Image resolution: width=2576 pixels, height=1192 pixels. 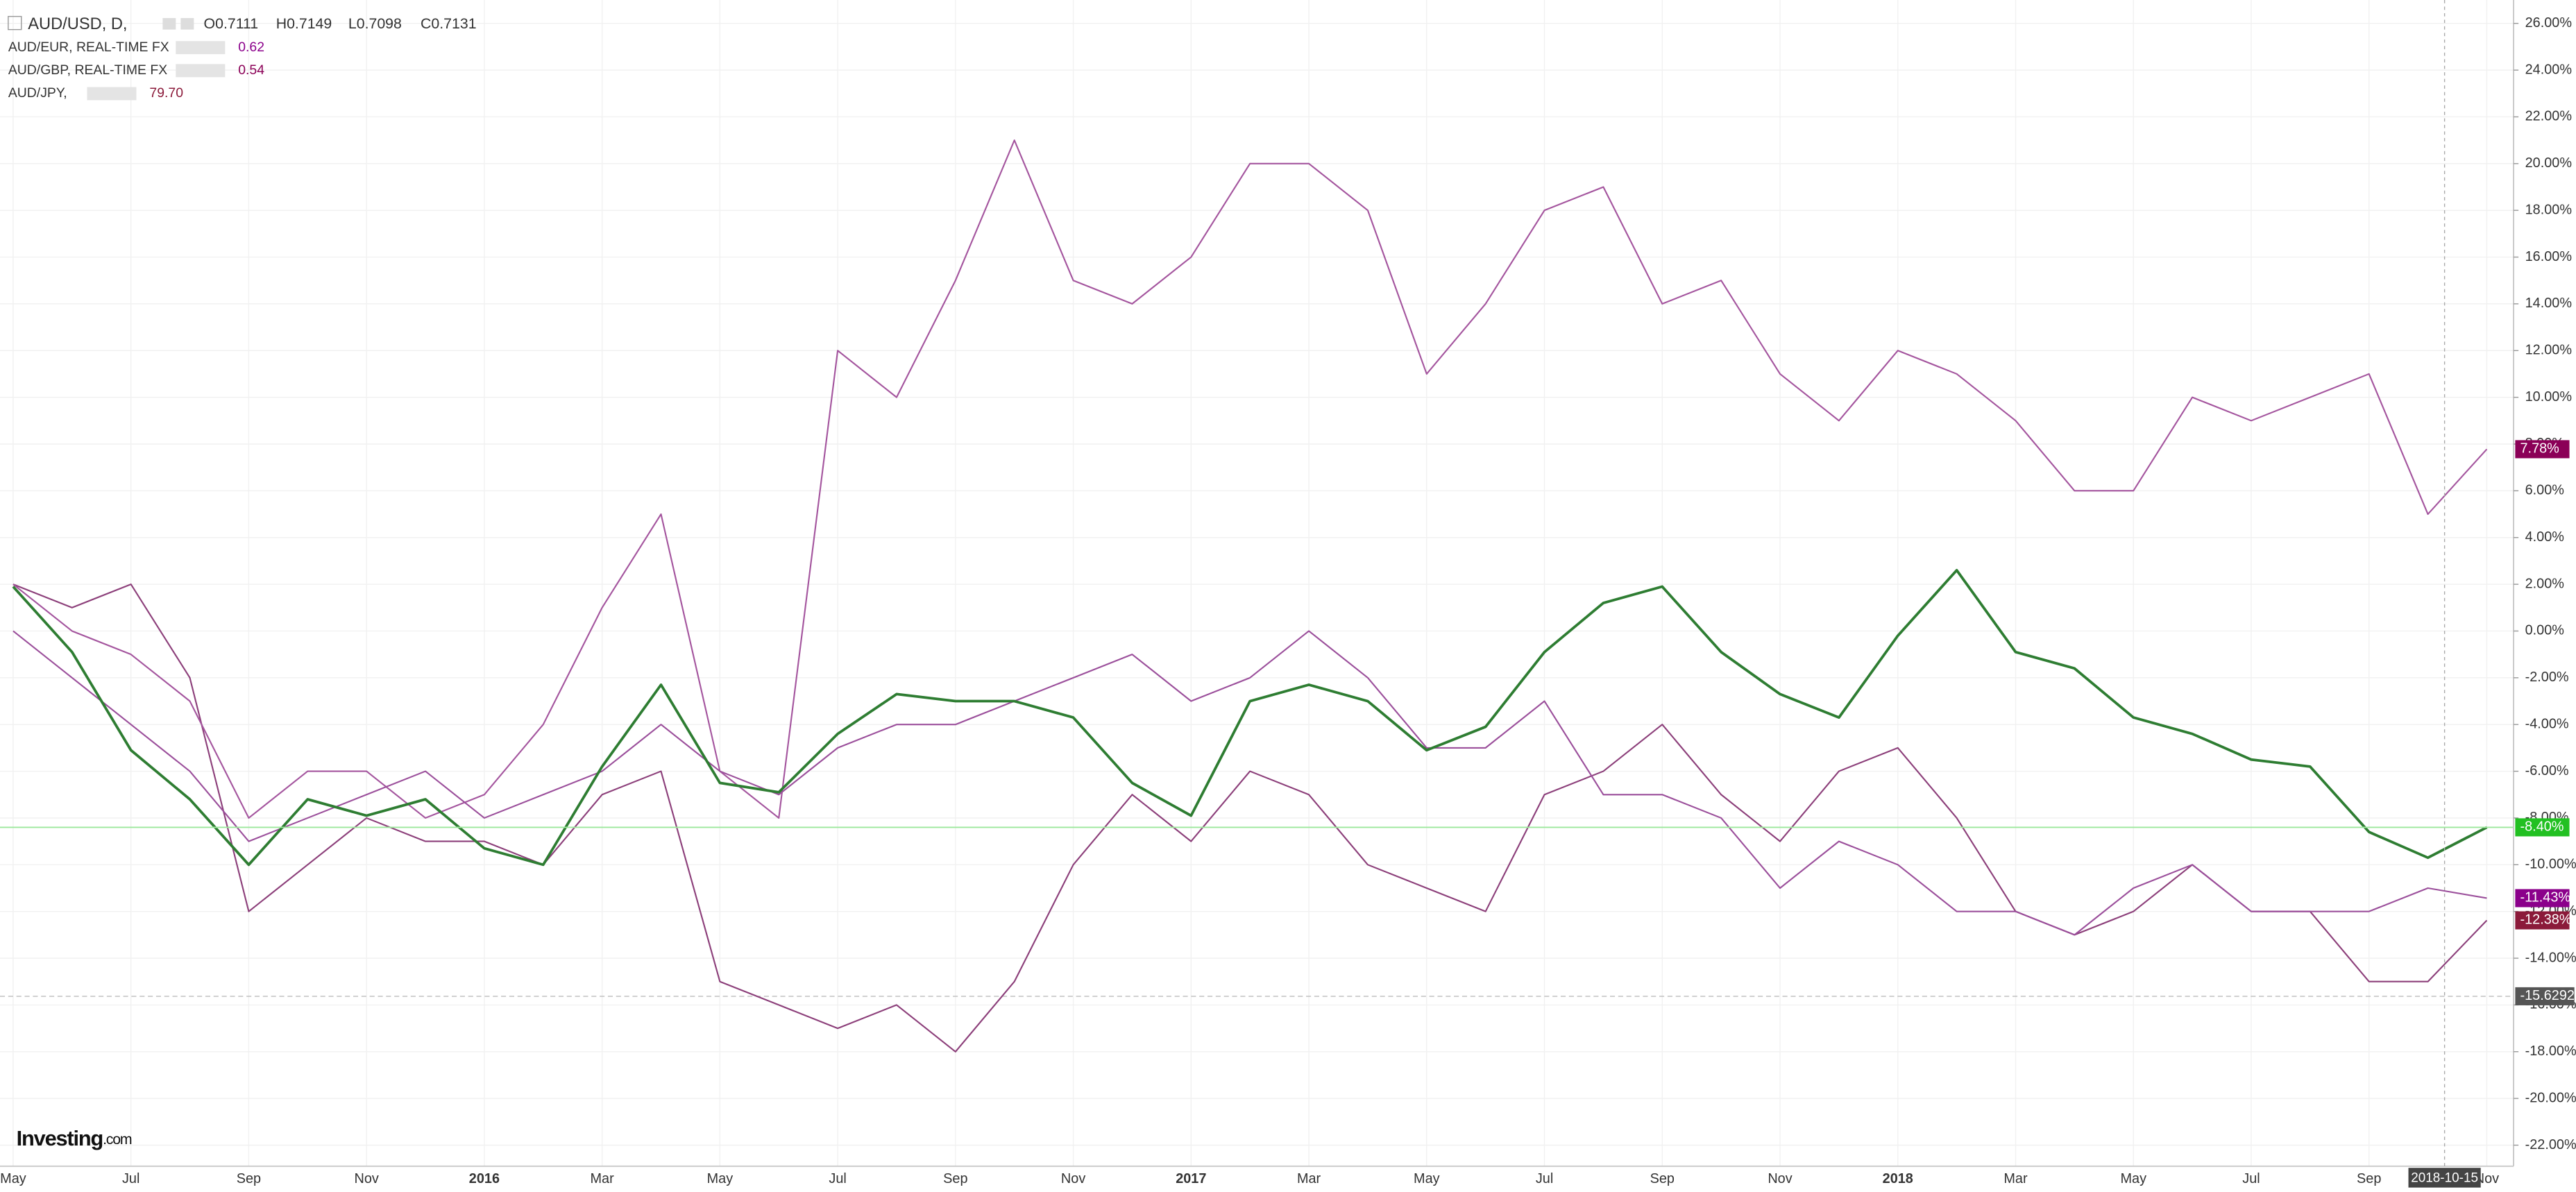 What do you see at coordinates (375, 23) in the screenshot?
I see `legend-low: L0.7098` at bounding box center [375, 23].